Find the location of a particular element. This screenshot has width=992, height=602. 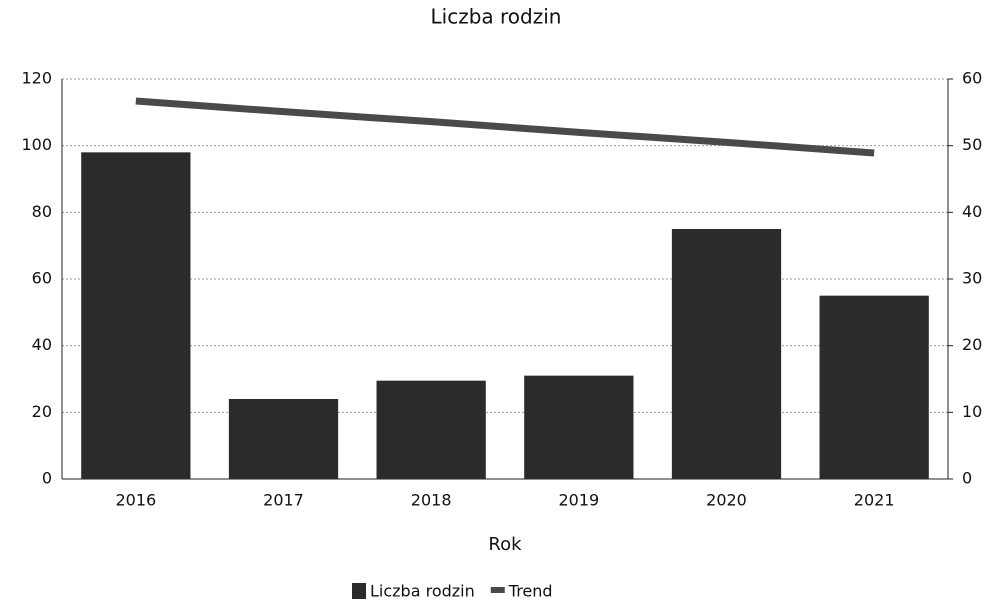

legend-label: Liczba rodzin is located at coordinates (422, 591).